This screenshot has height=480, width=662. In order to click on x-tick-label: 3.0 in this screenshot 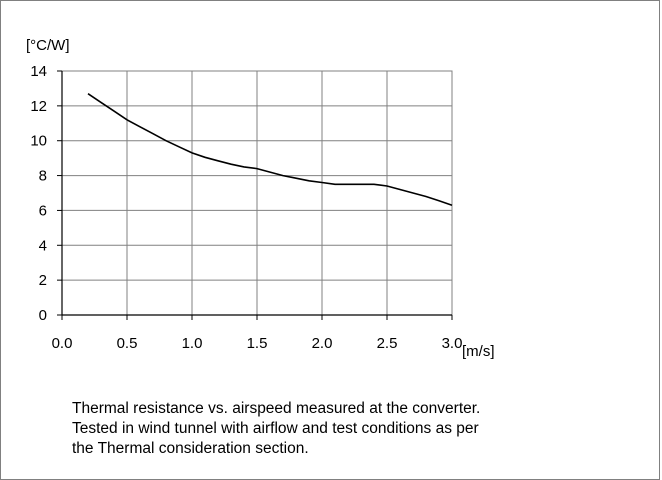, I will do `click(452, 343)`.